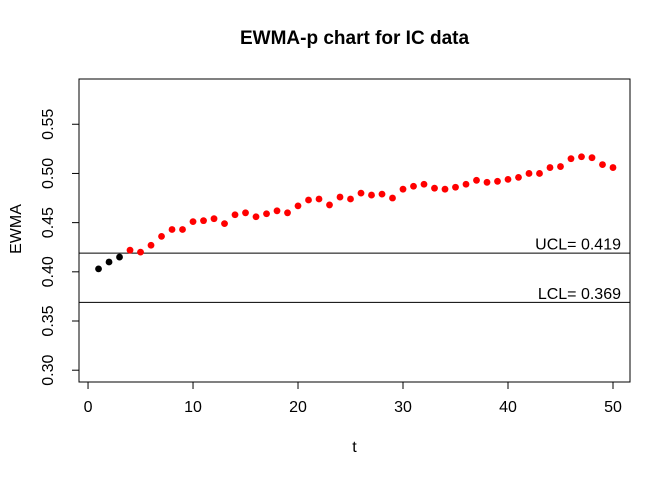 The image size is (672, 480). I want to click on y-tick-label: 0.45, so click(48, 222).